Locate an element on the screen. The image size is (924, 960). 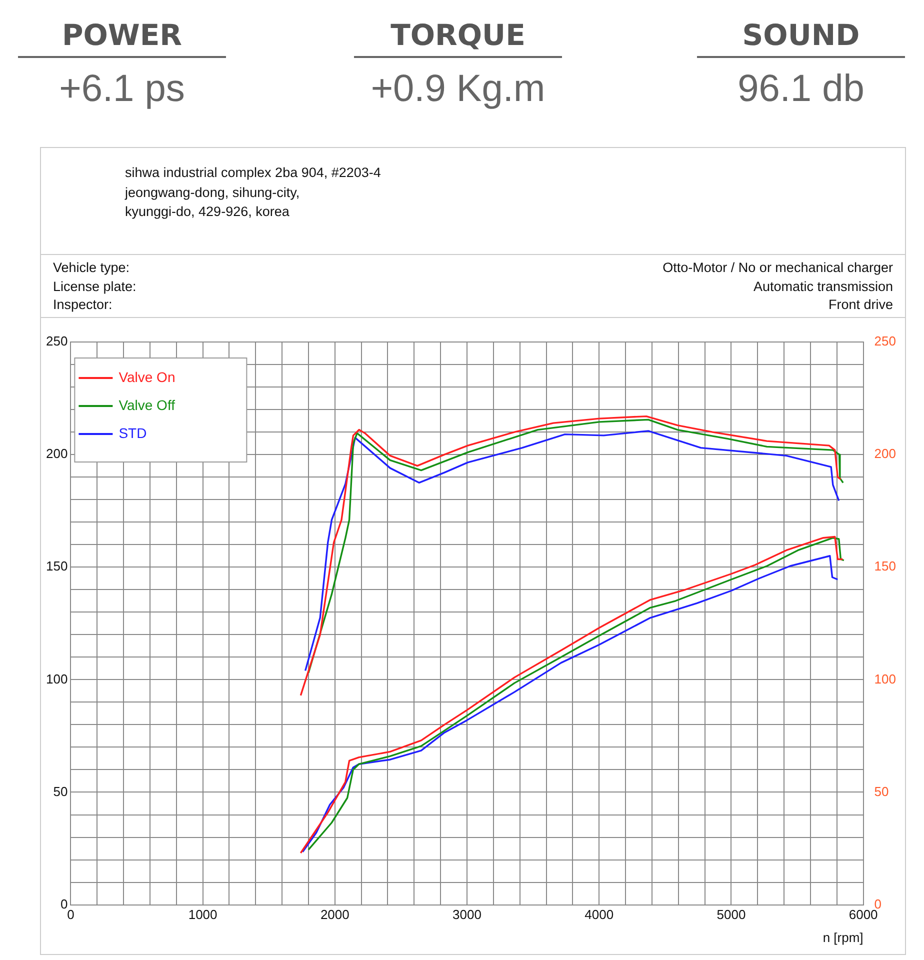
text: jeongwang-dong, sihung-city, is located at coordinates (213, 193).